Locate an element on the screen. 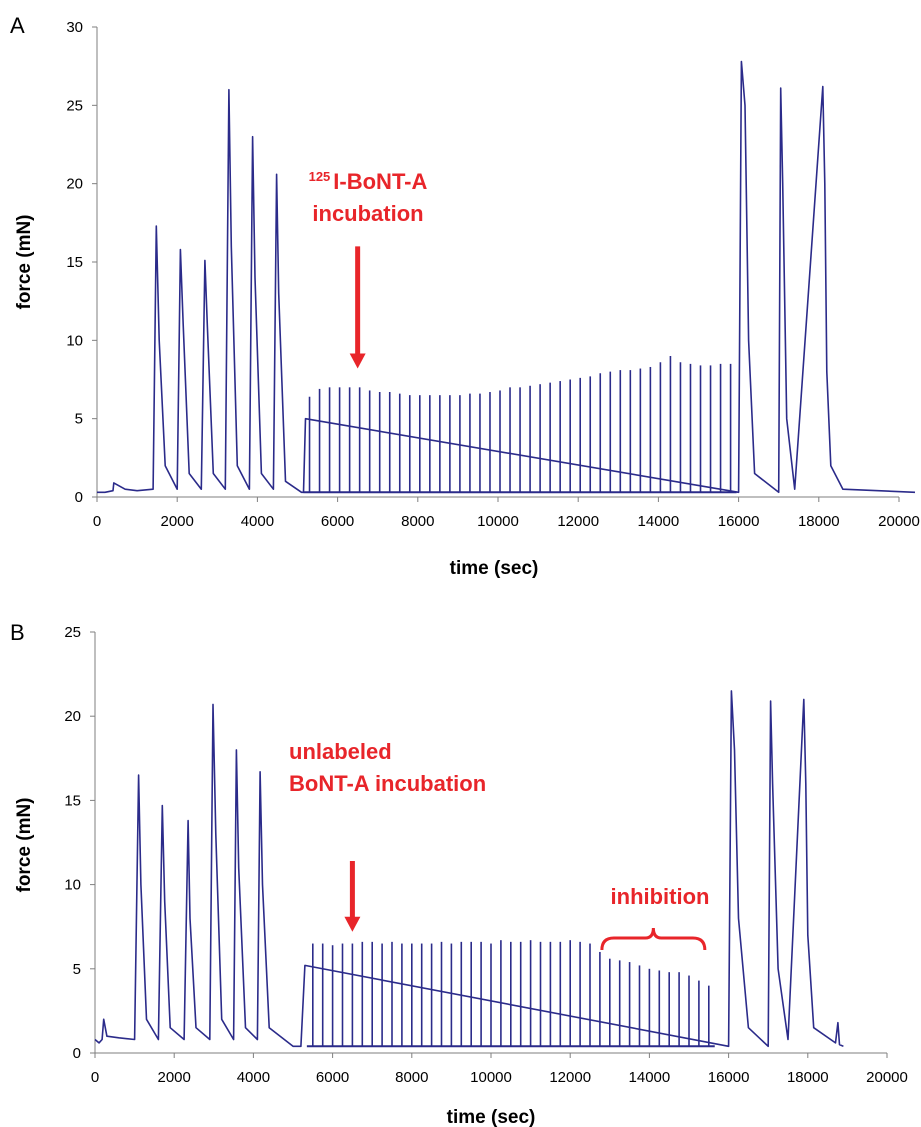  panel-a-x-tick-label: 12000 is located at coordinates (578, 521).